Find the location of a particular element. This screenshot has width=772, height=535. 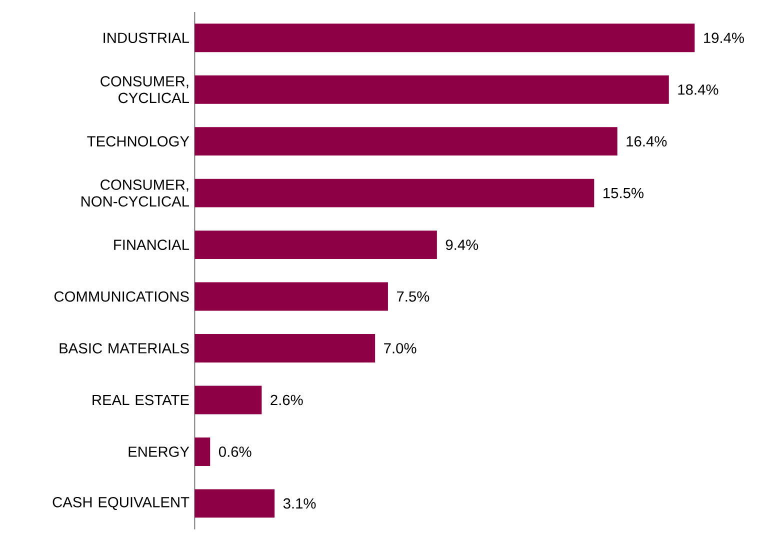

y-tick-label: CONSUMER, NON-CYCLICAL is located at coordinates (136, 193).